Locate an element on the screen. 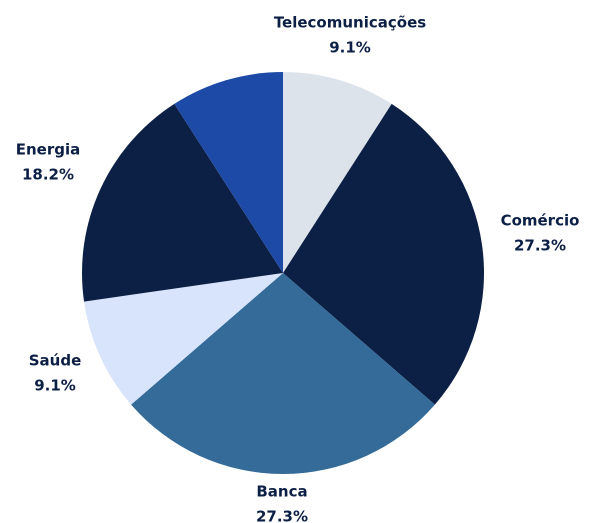  slice-label: Saúde is located at coordinates (55, 361).